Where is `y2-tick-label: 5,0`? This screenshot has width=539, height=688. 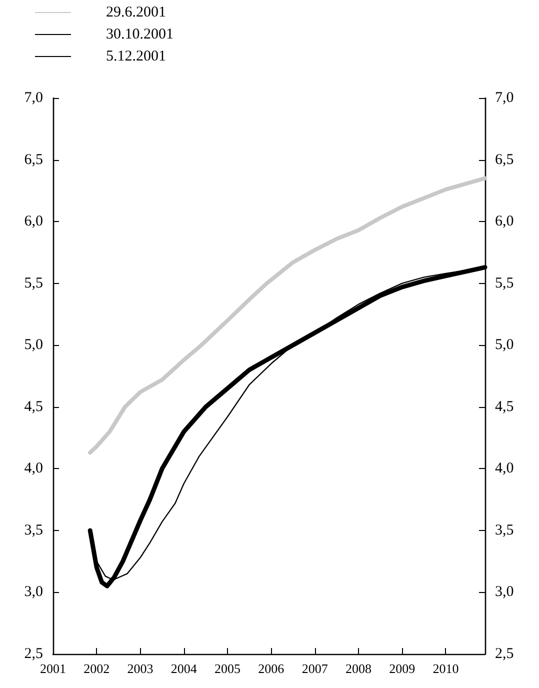
y2-tick-label: 5,0 is located at coordinates (504, 345).